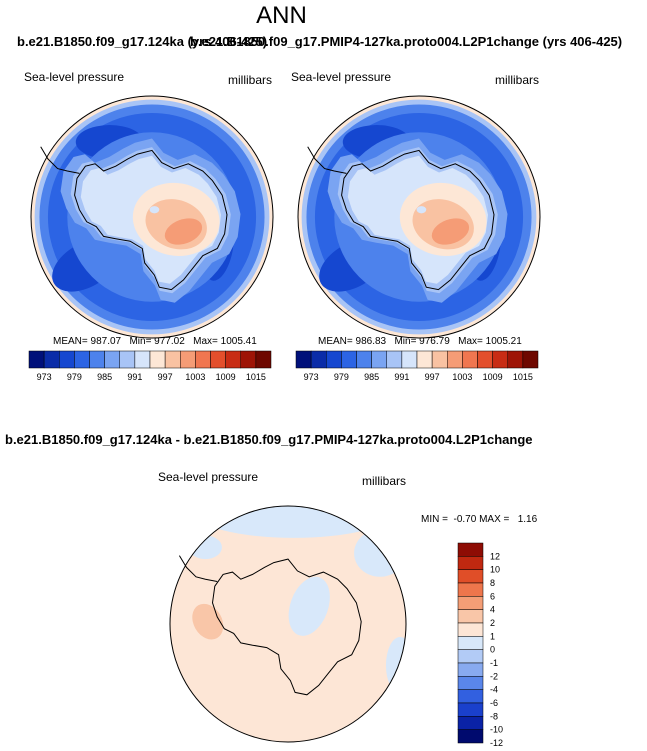  I want to click on right-contours, so click(419, 217).